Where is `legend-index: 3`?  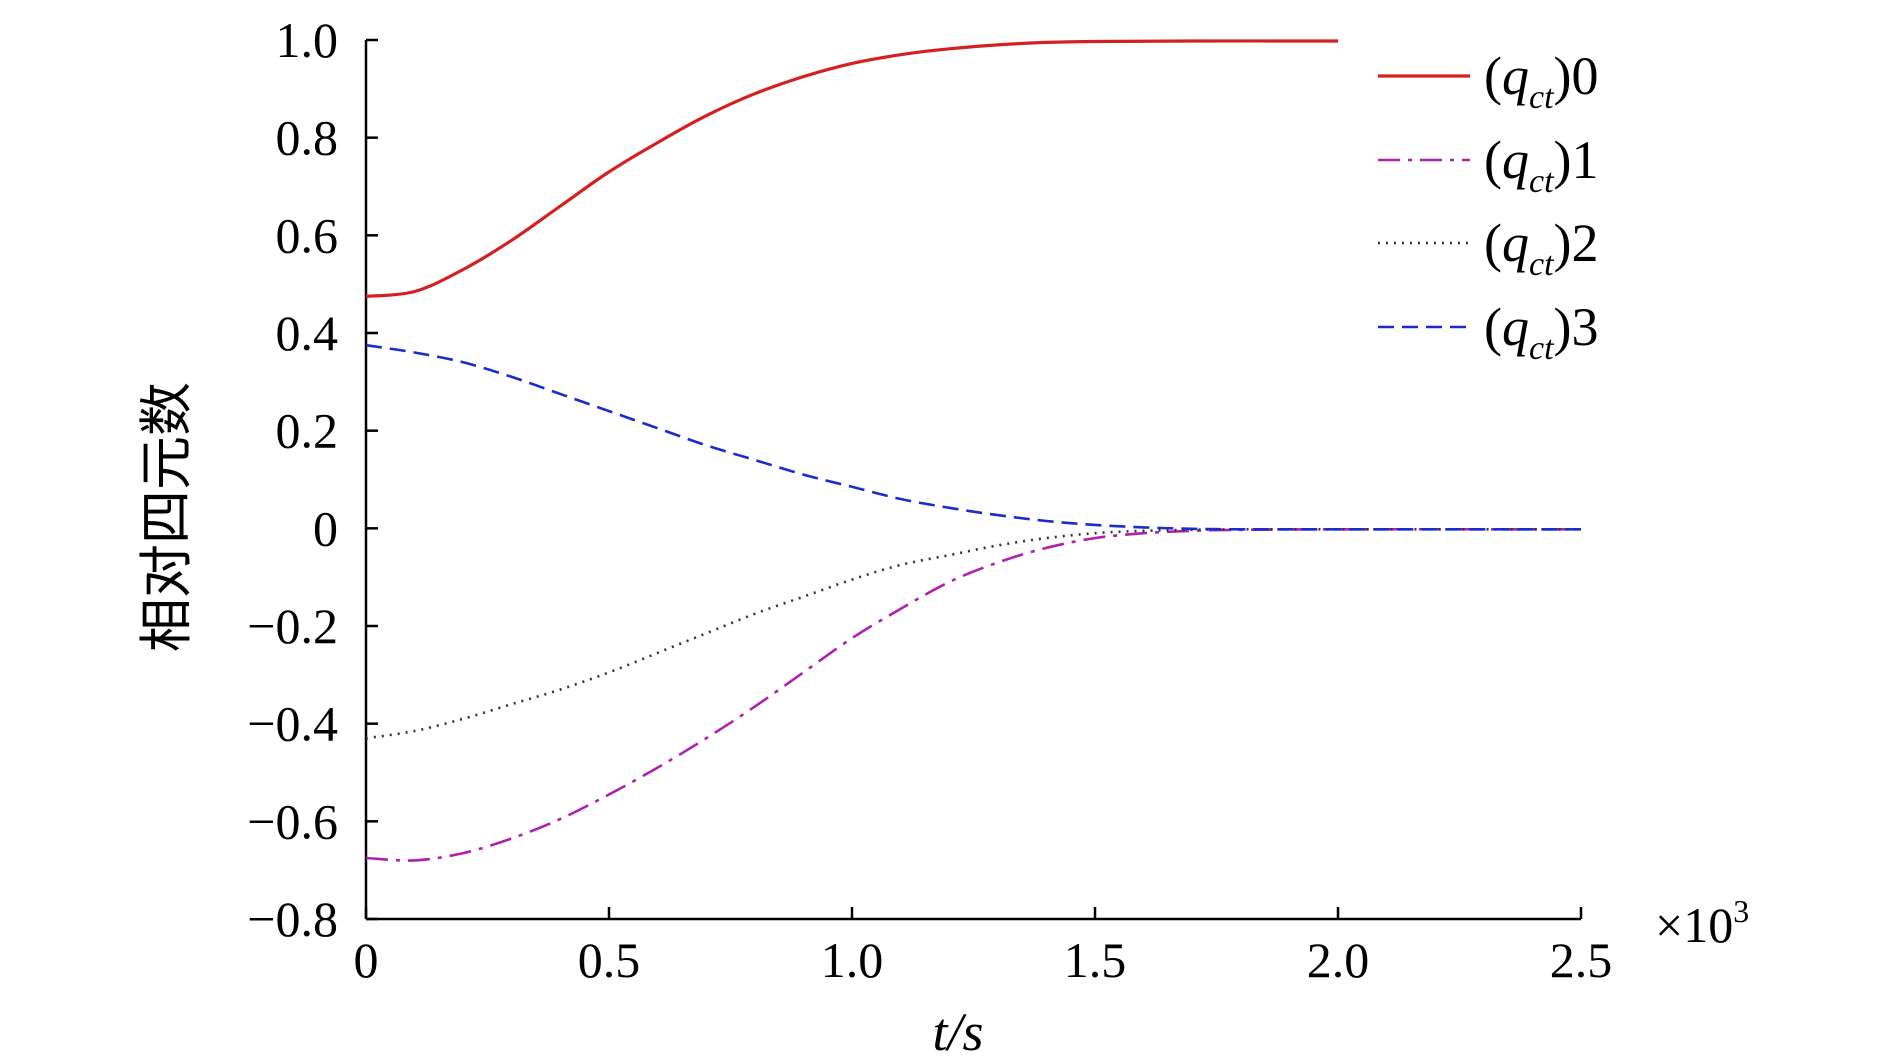 legend-index: 3 is located at coordinates (1585, 327).